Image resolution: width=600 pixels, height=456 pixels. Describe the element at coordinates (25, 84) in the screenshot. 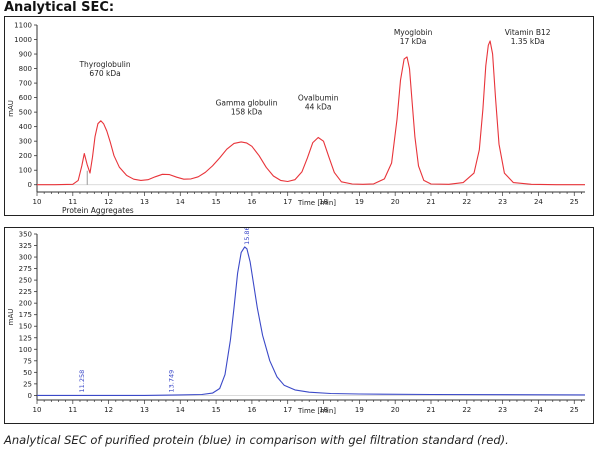

I see `y-tick-label: 700` at that location.